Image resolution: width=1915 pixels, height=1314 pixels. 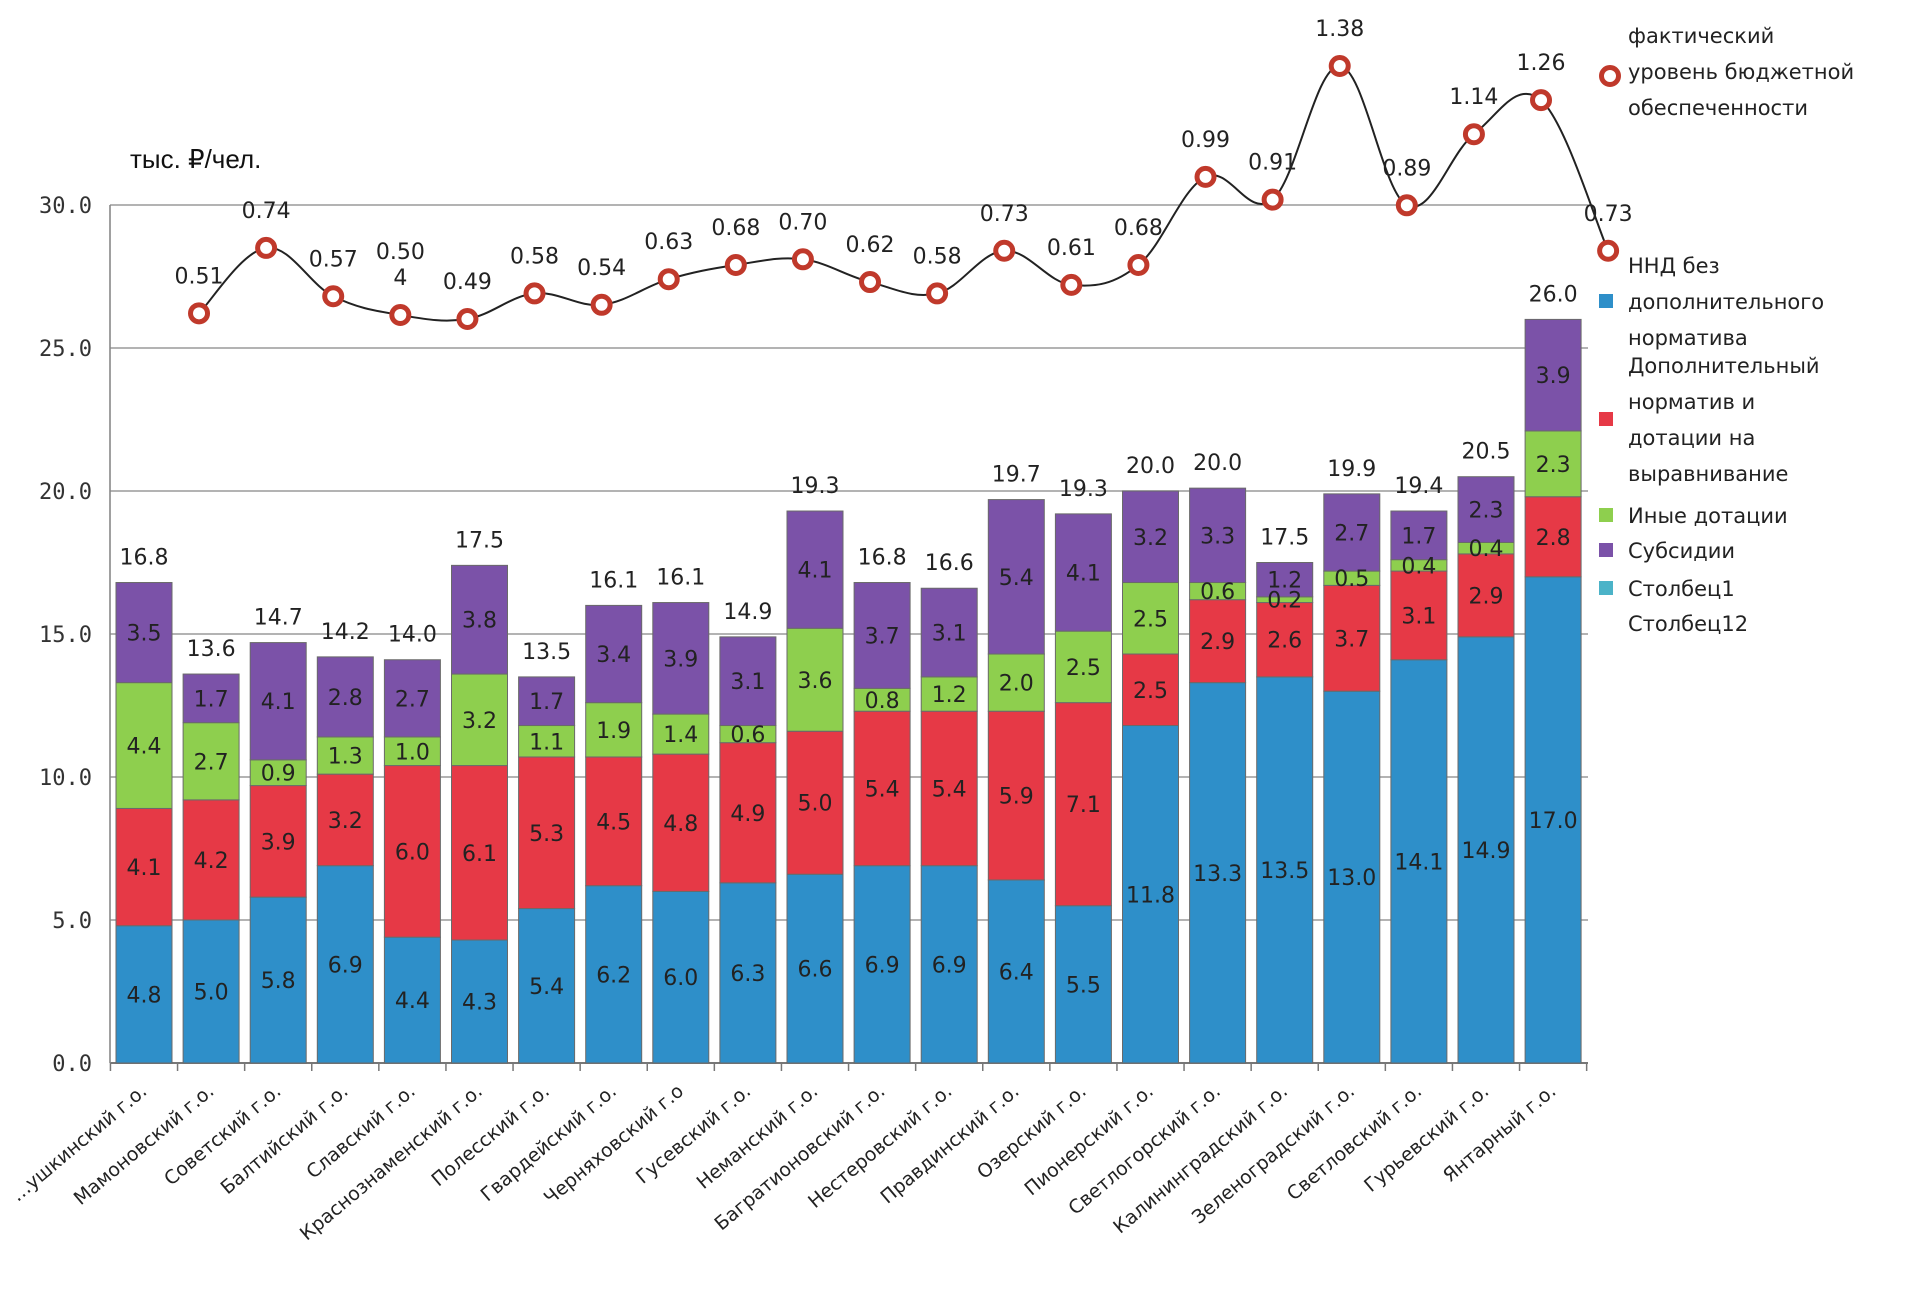 I want to click on bar-segment-label: 3.2, so click(x=479, y=721).